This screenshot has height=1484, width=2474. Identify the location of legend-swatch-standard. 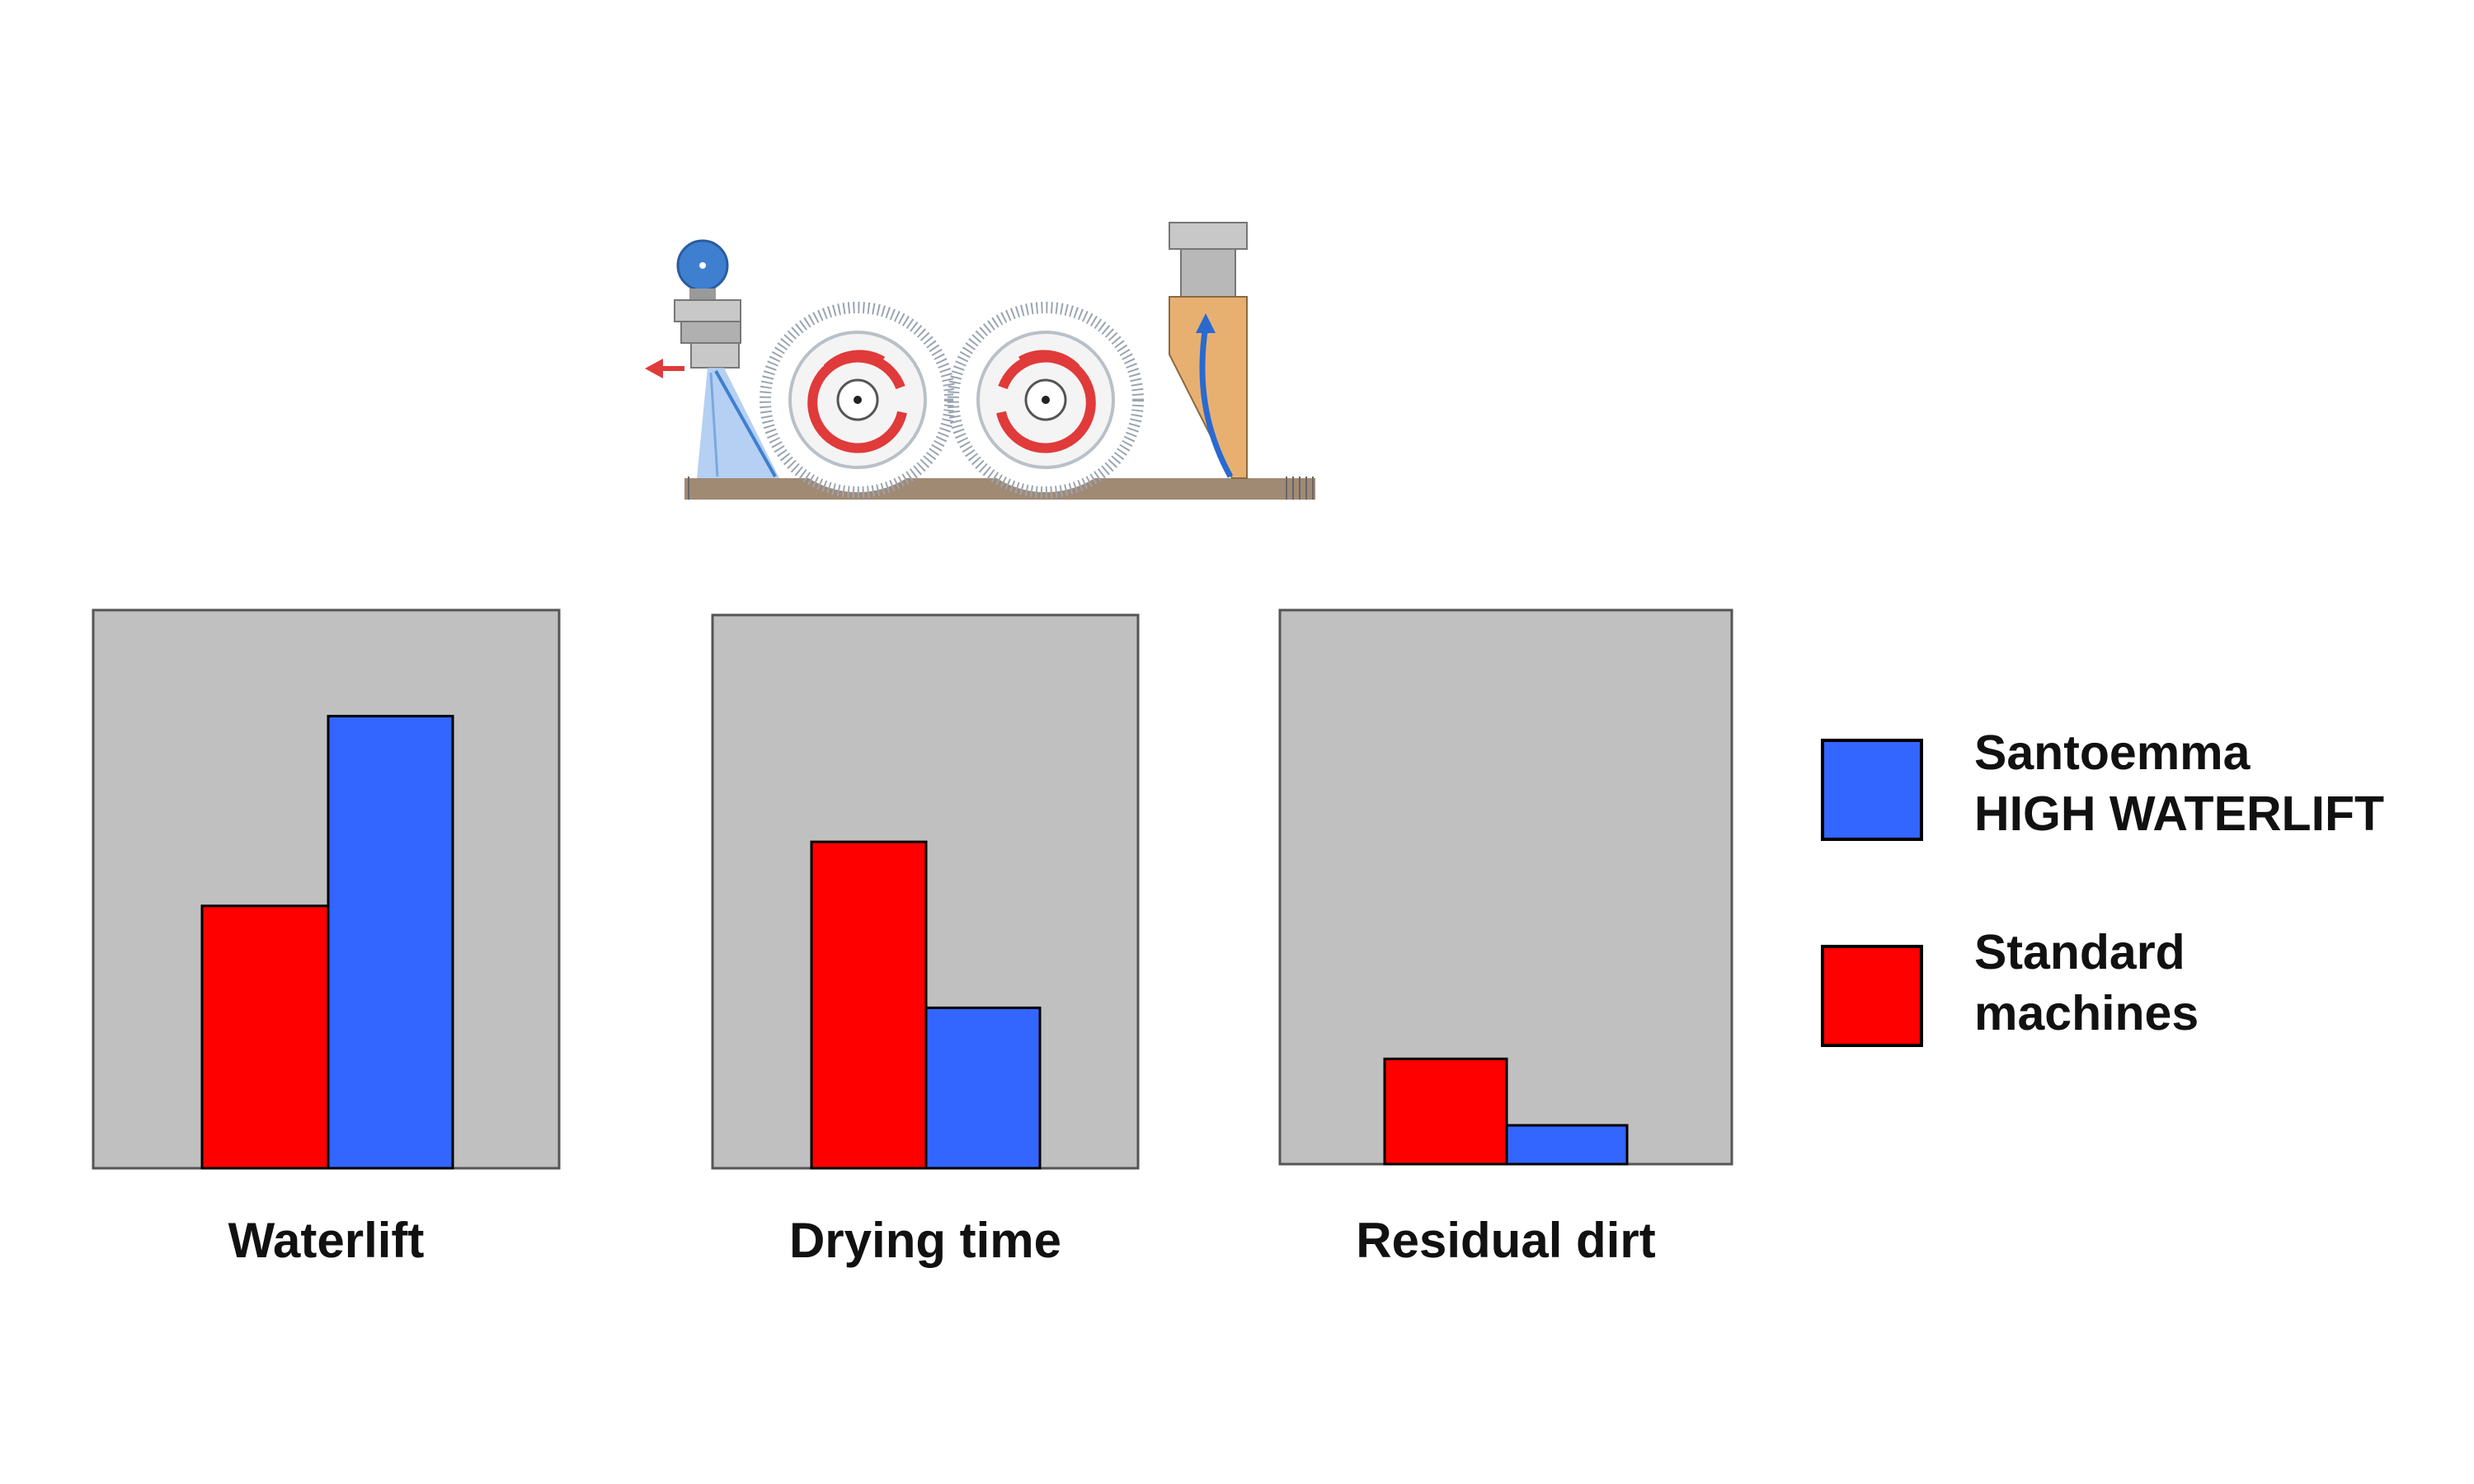
(1872, 996).